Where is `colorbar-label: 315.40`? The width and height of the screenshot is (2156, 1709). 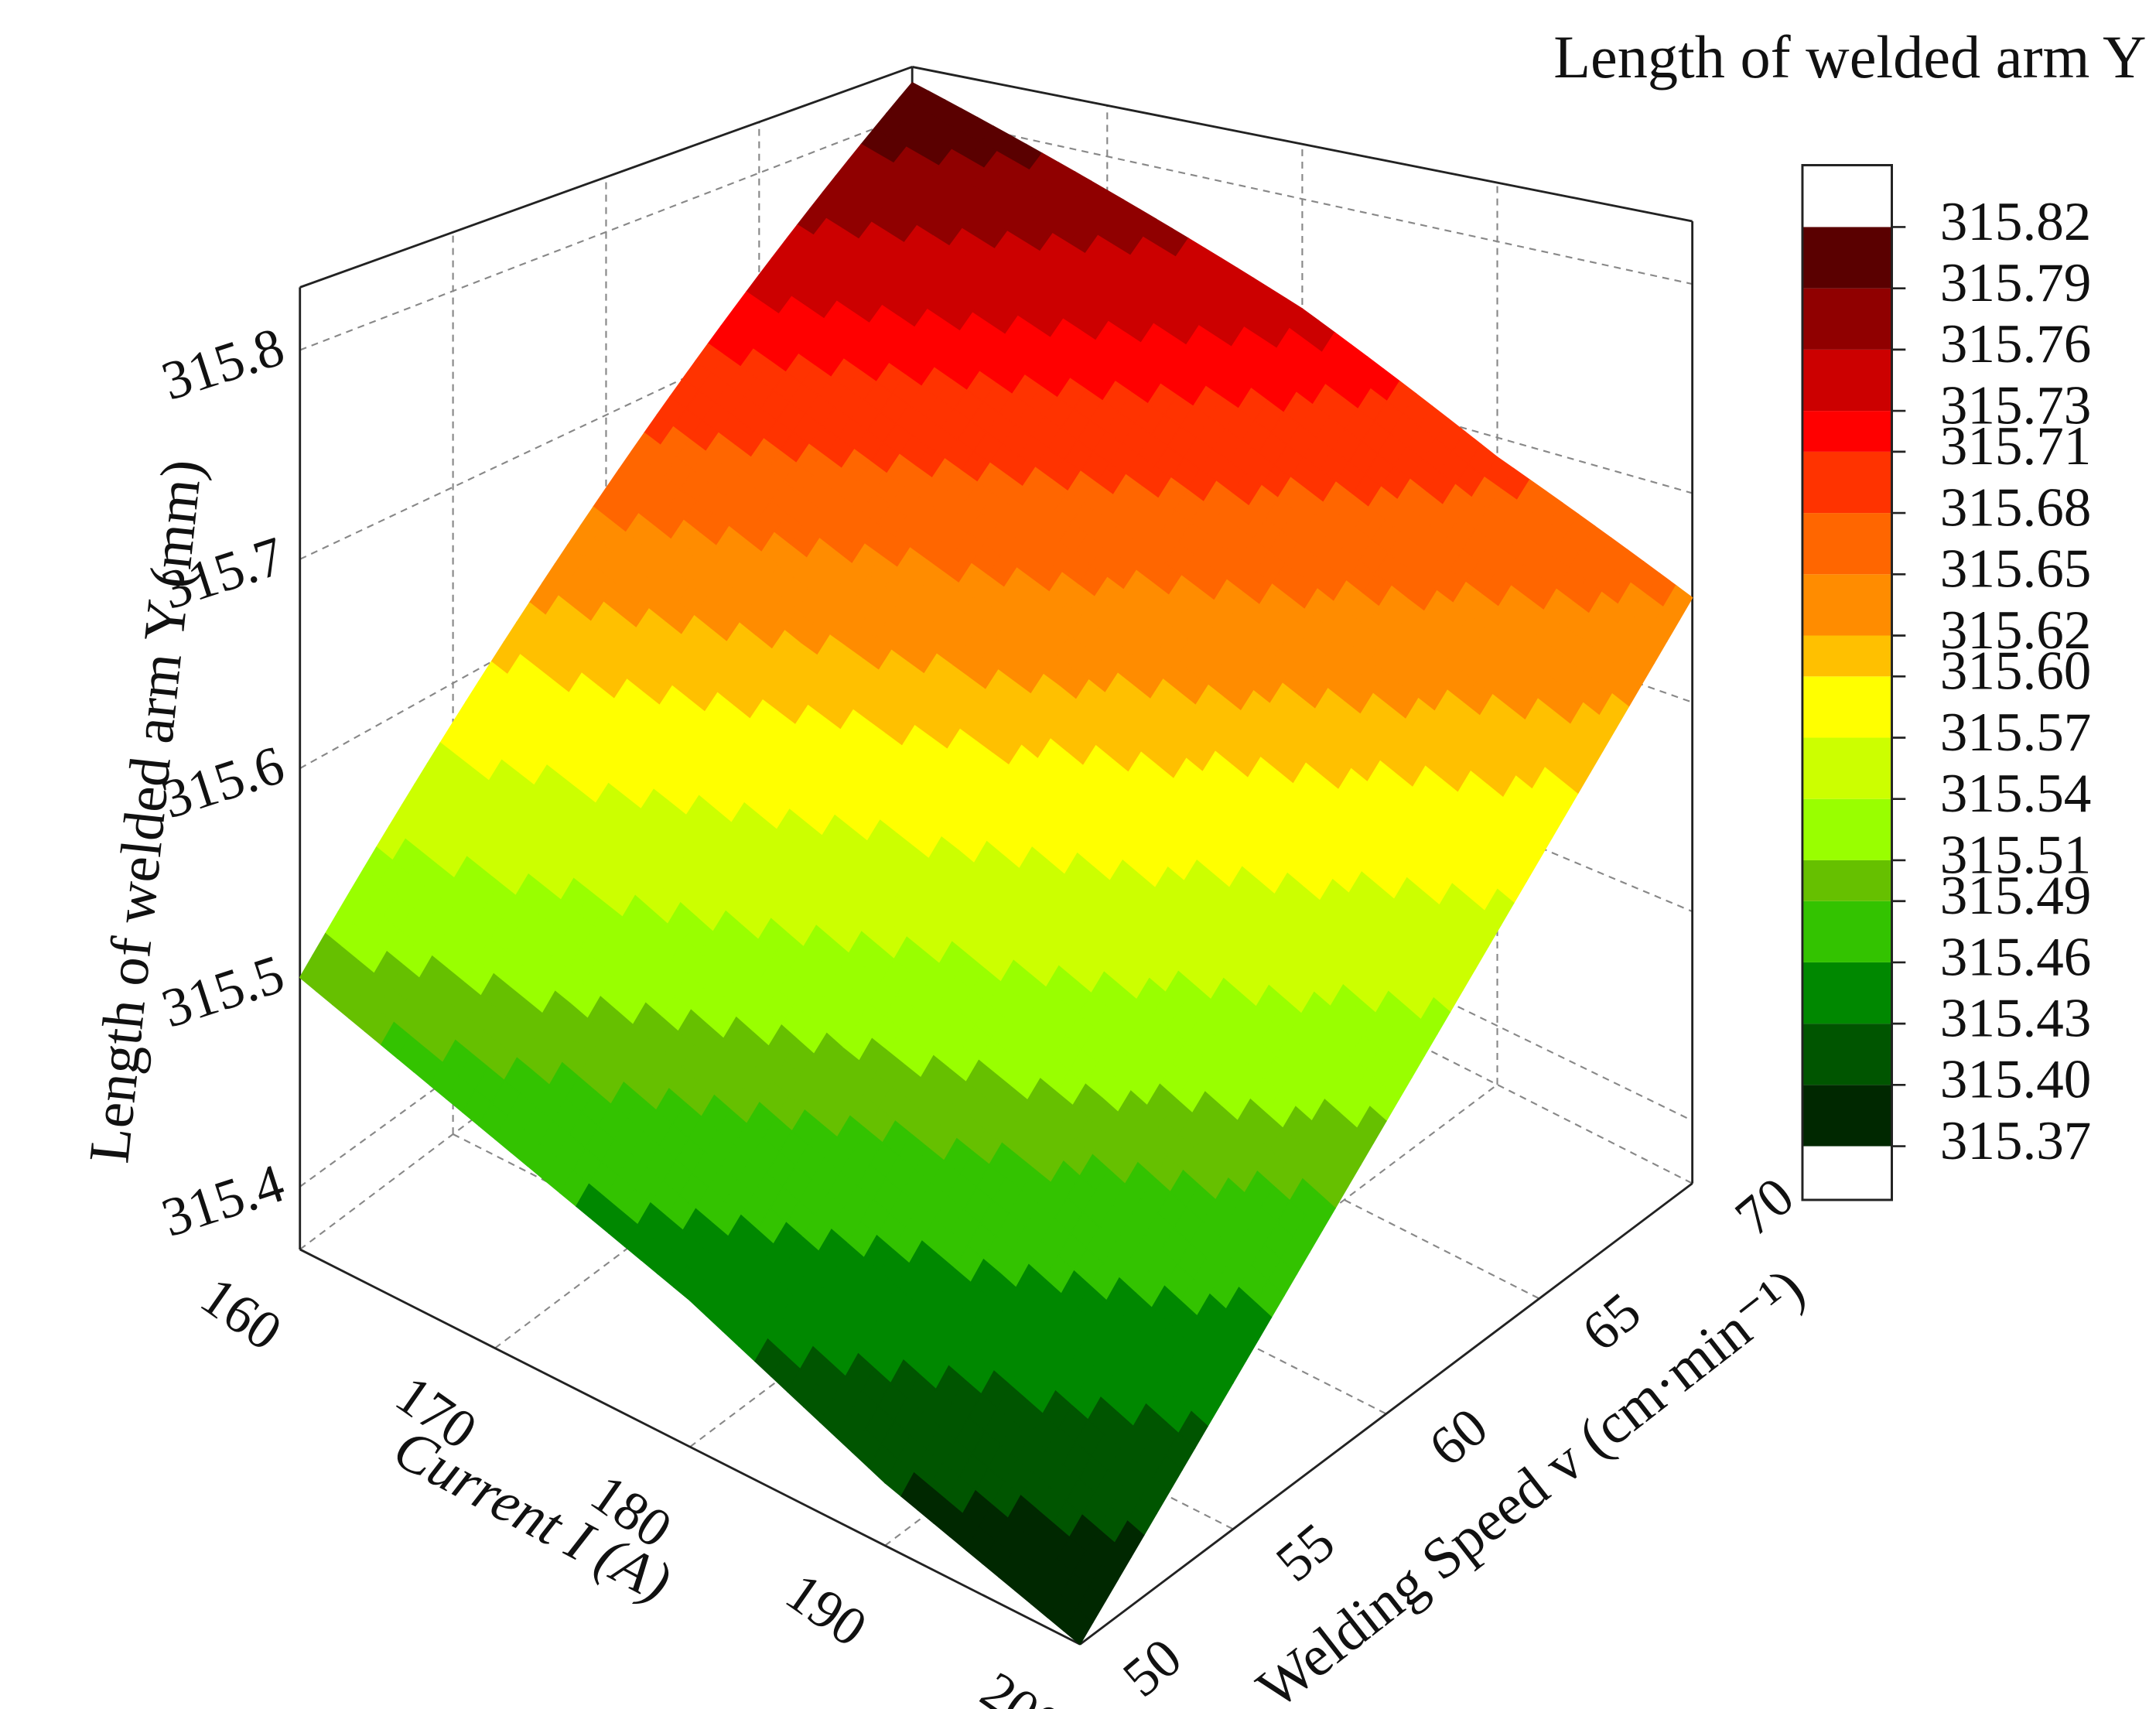
colorbar-label: 315.40 is located at coordinates (2016, 1080).